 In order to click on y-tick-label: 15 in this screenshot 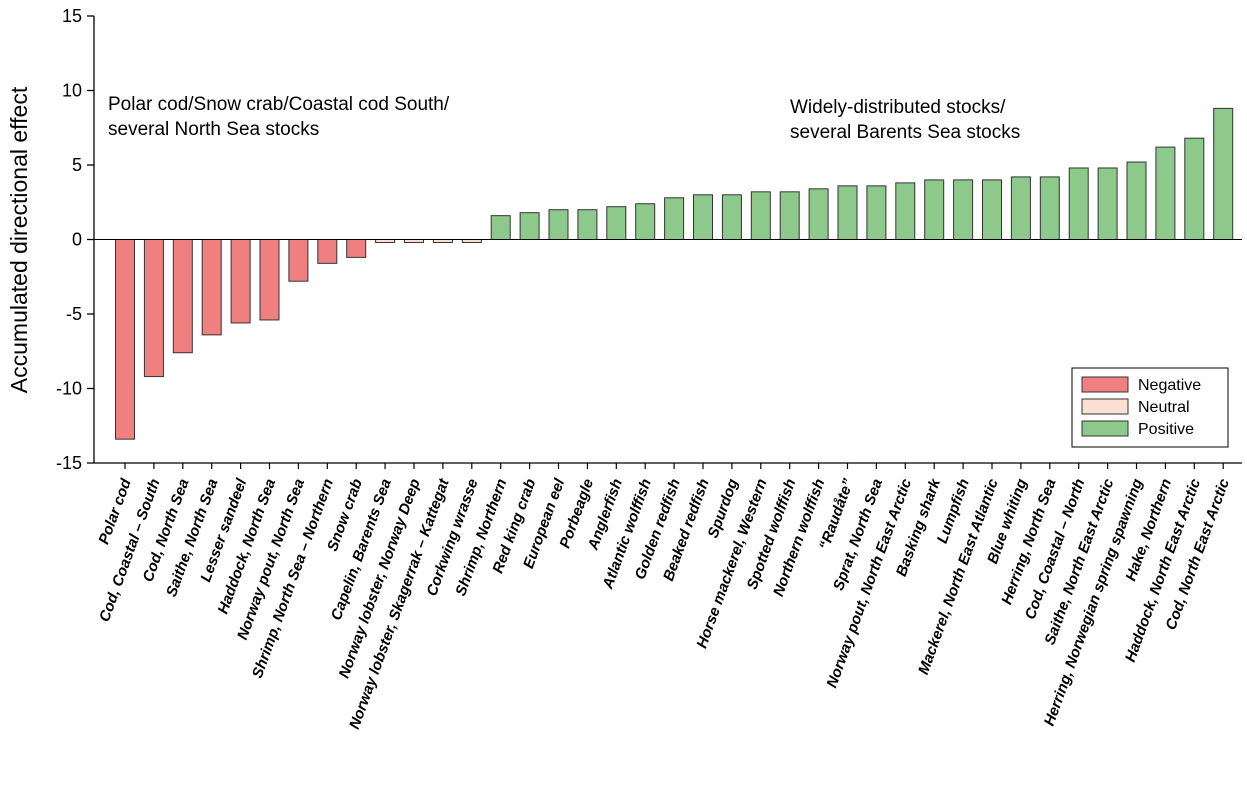, I will do `click(72, 16)`.